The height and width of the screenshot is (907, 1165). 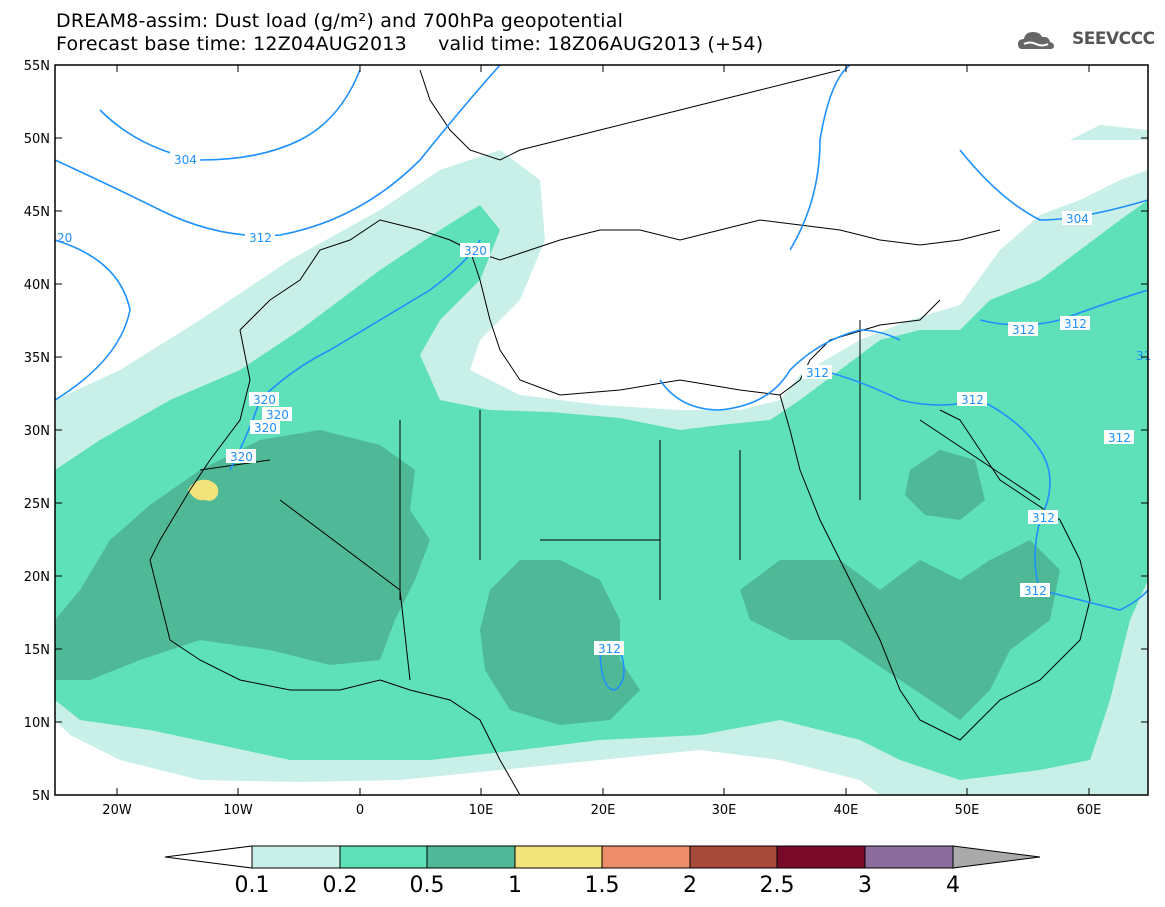 I want to click on lon-label: 10E, so click(x=481, y=810).